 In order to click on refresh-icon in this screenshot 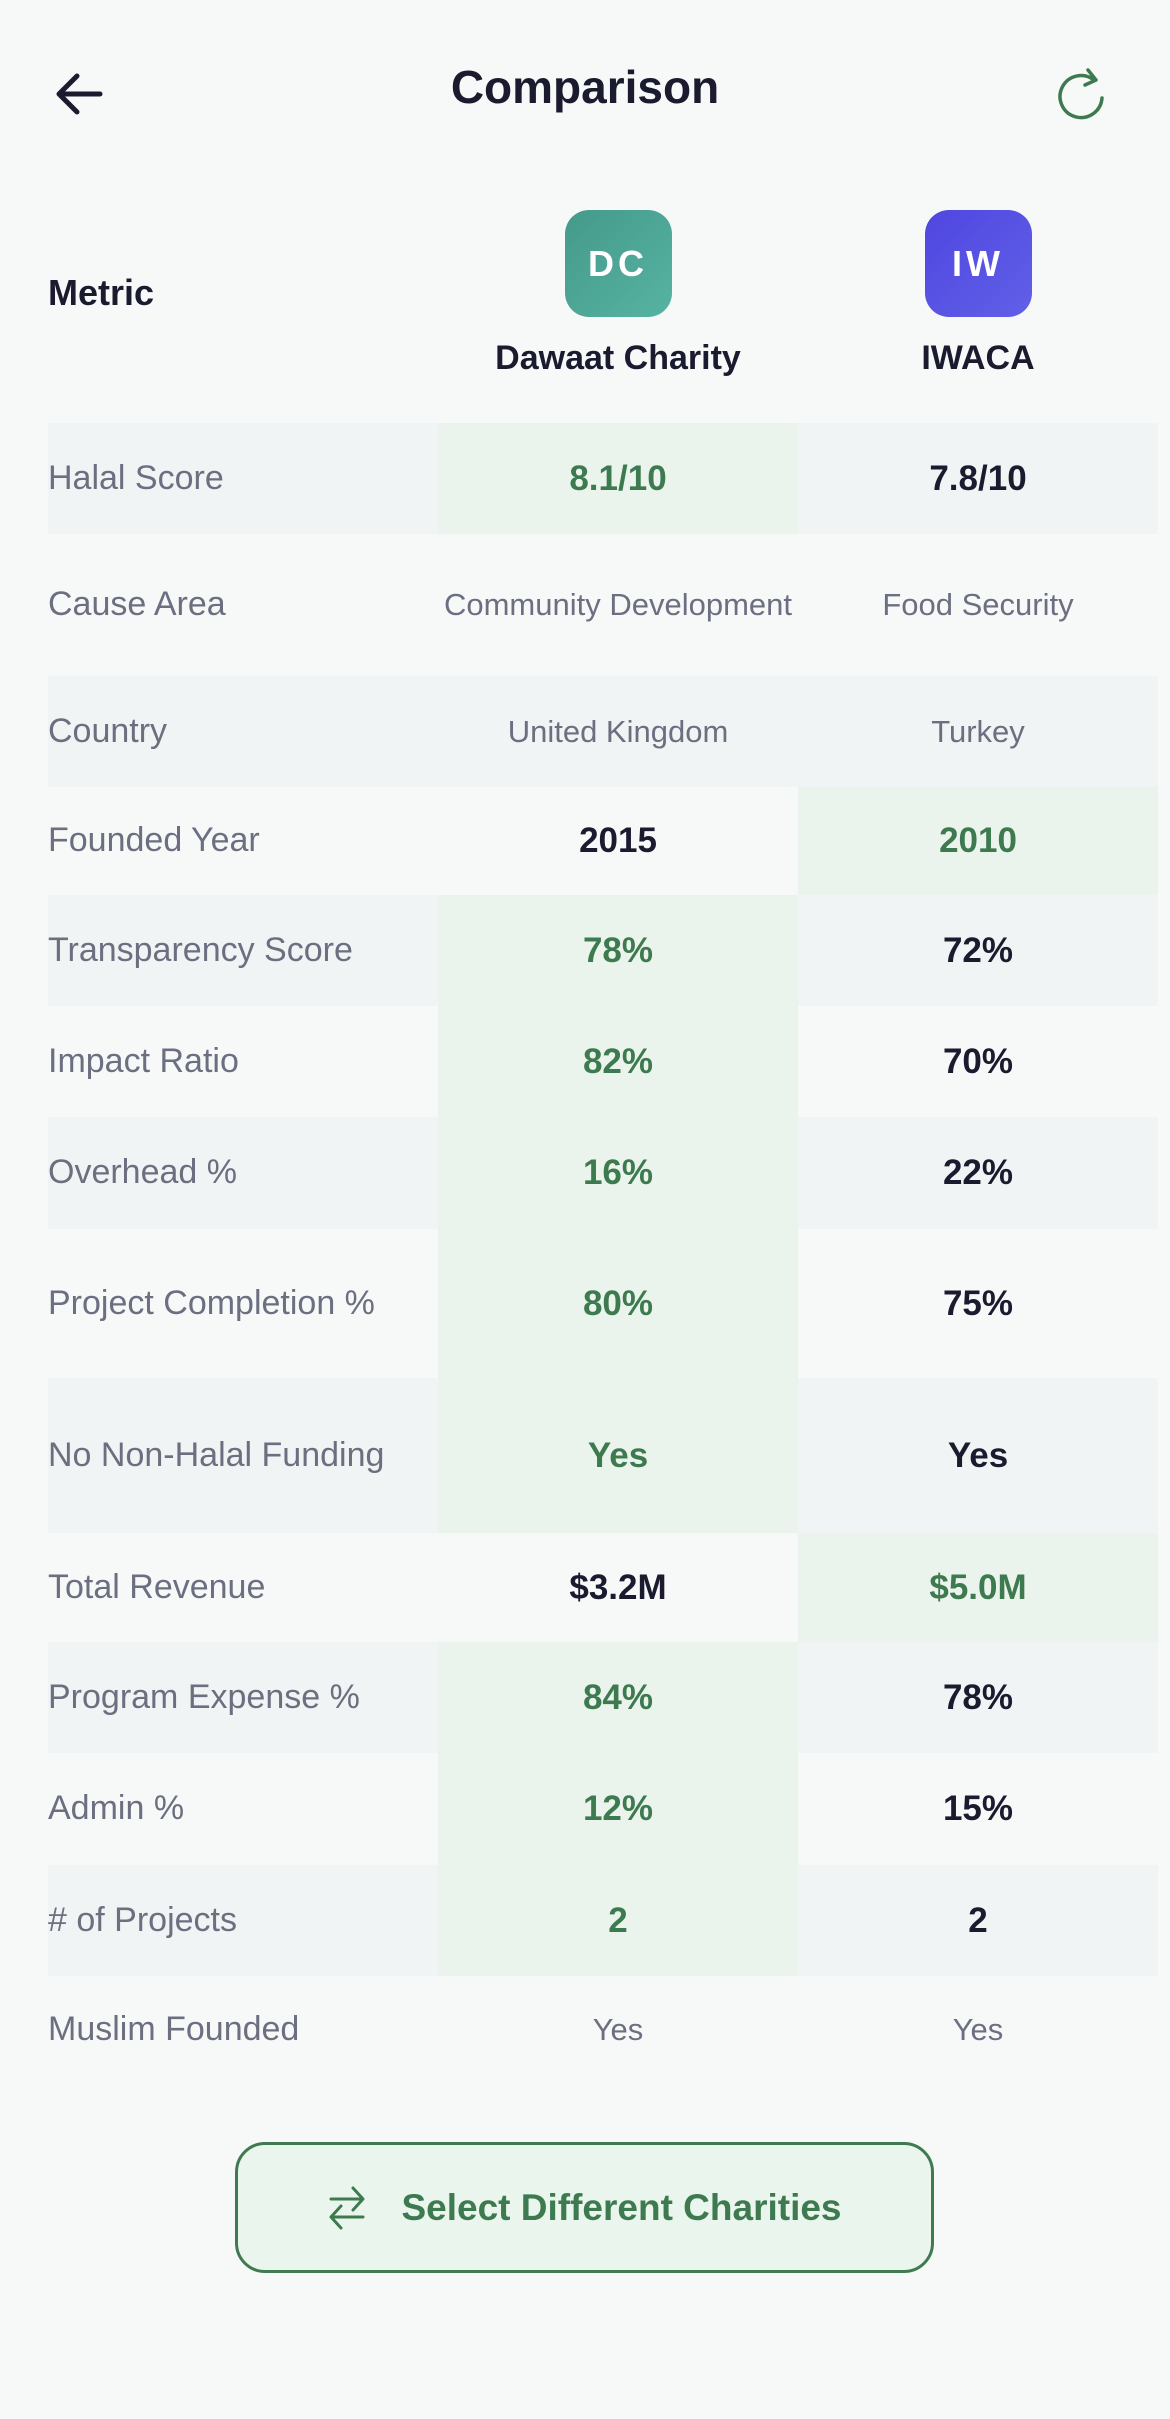, I will do `click(1081, 94)`.